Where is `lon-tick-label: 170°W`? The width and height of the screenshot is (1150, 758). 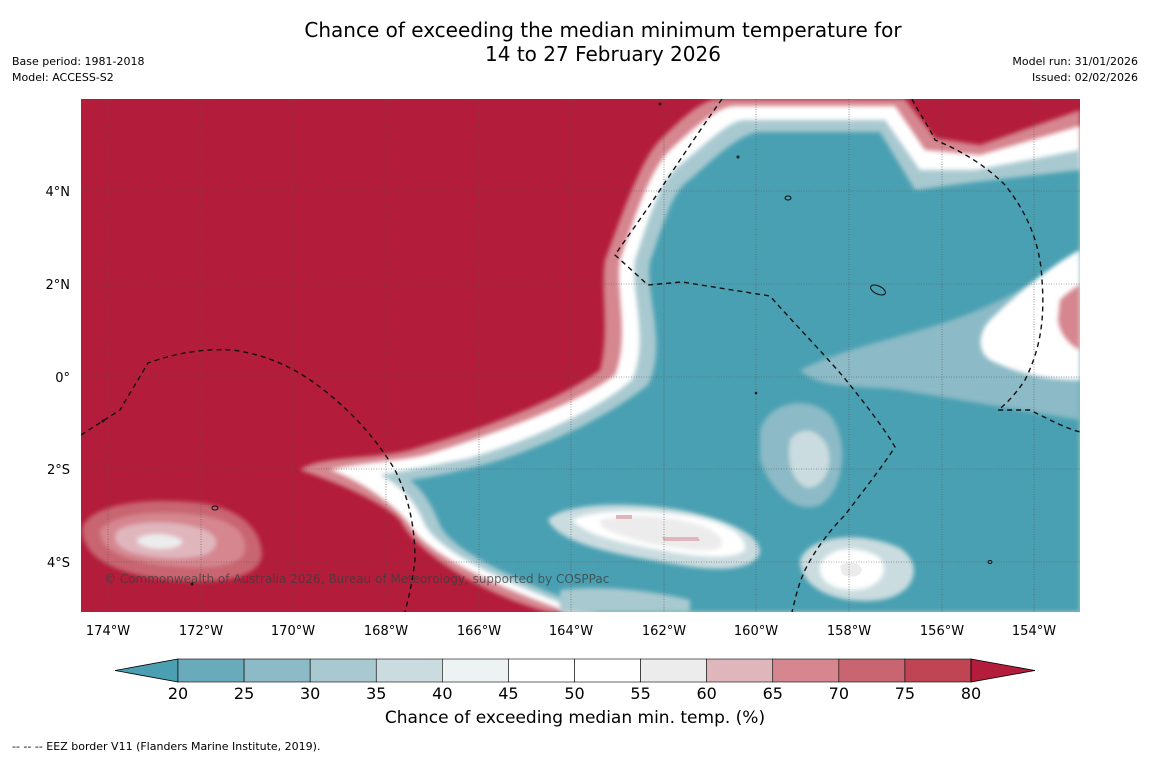 lon-tick-label: 170°W is located at coordinates (293, 631).